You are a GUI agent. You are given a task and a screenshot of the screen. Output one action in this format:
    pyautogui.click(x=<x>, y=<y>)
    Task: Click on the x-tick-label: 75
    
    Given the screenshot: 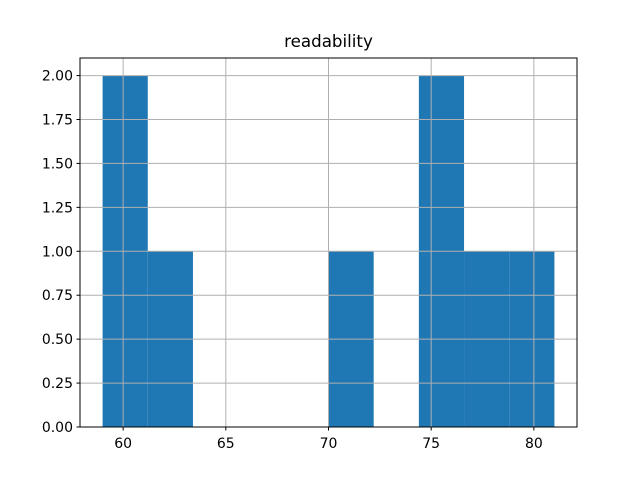 What is the action you would take?
    pyautogui.click(x=431, y=444)
    